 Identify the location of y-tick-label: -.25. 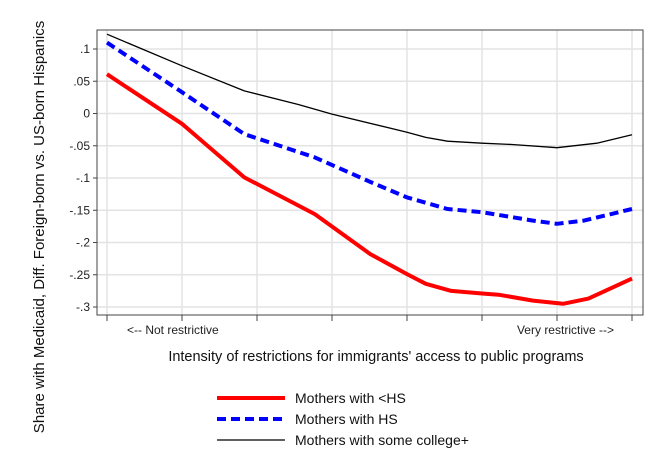
(79, 275).